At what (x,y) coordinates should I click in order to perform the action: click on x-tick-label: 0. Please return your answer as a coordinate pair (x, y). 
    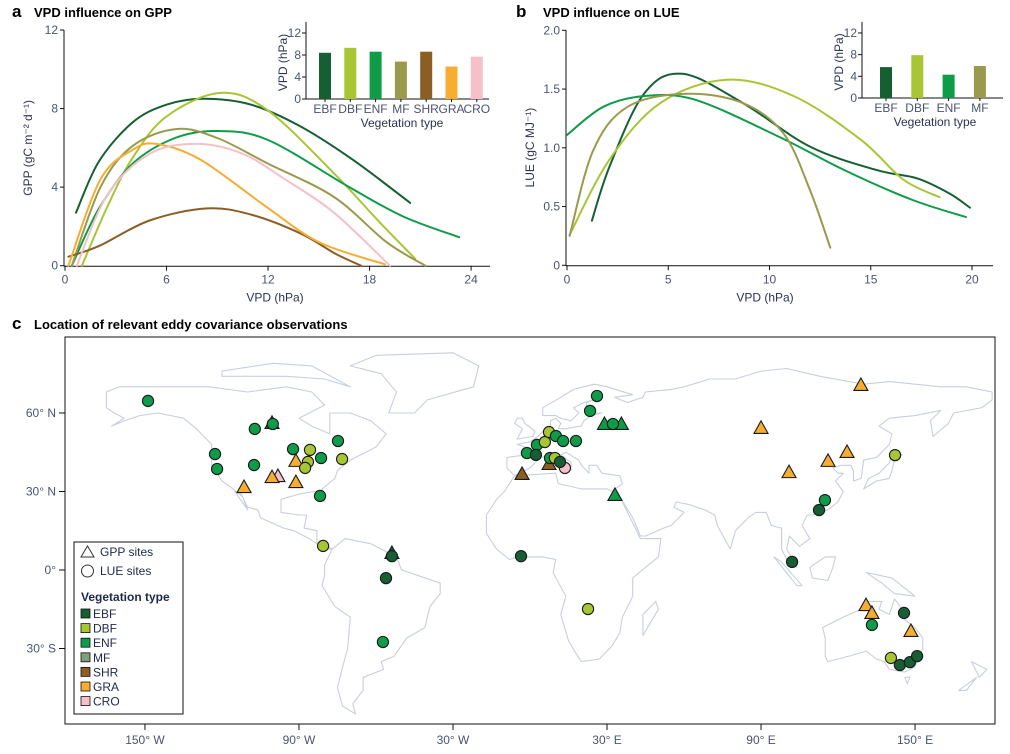
    Looking at the image, I should click on (65, 280).